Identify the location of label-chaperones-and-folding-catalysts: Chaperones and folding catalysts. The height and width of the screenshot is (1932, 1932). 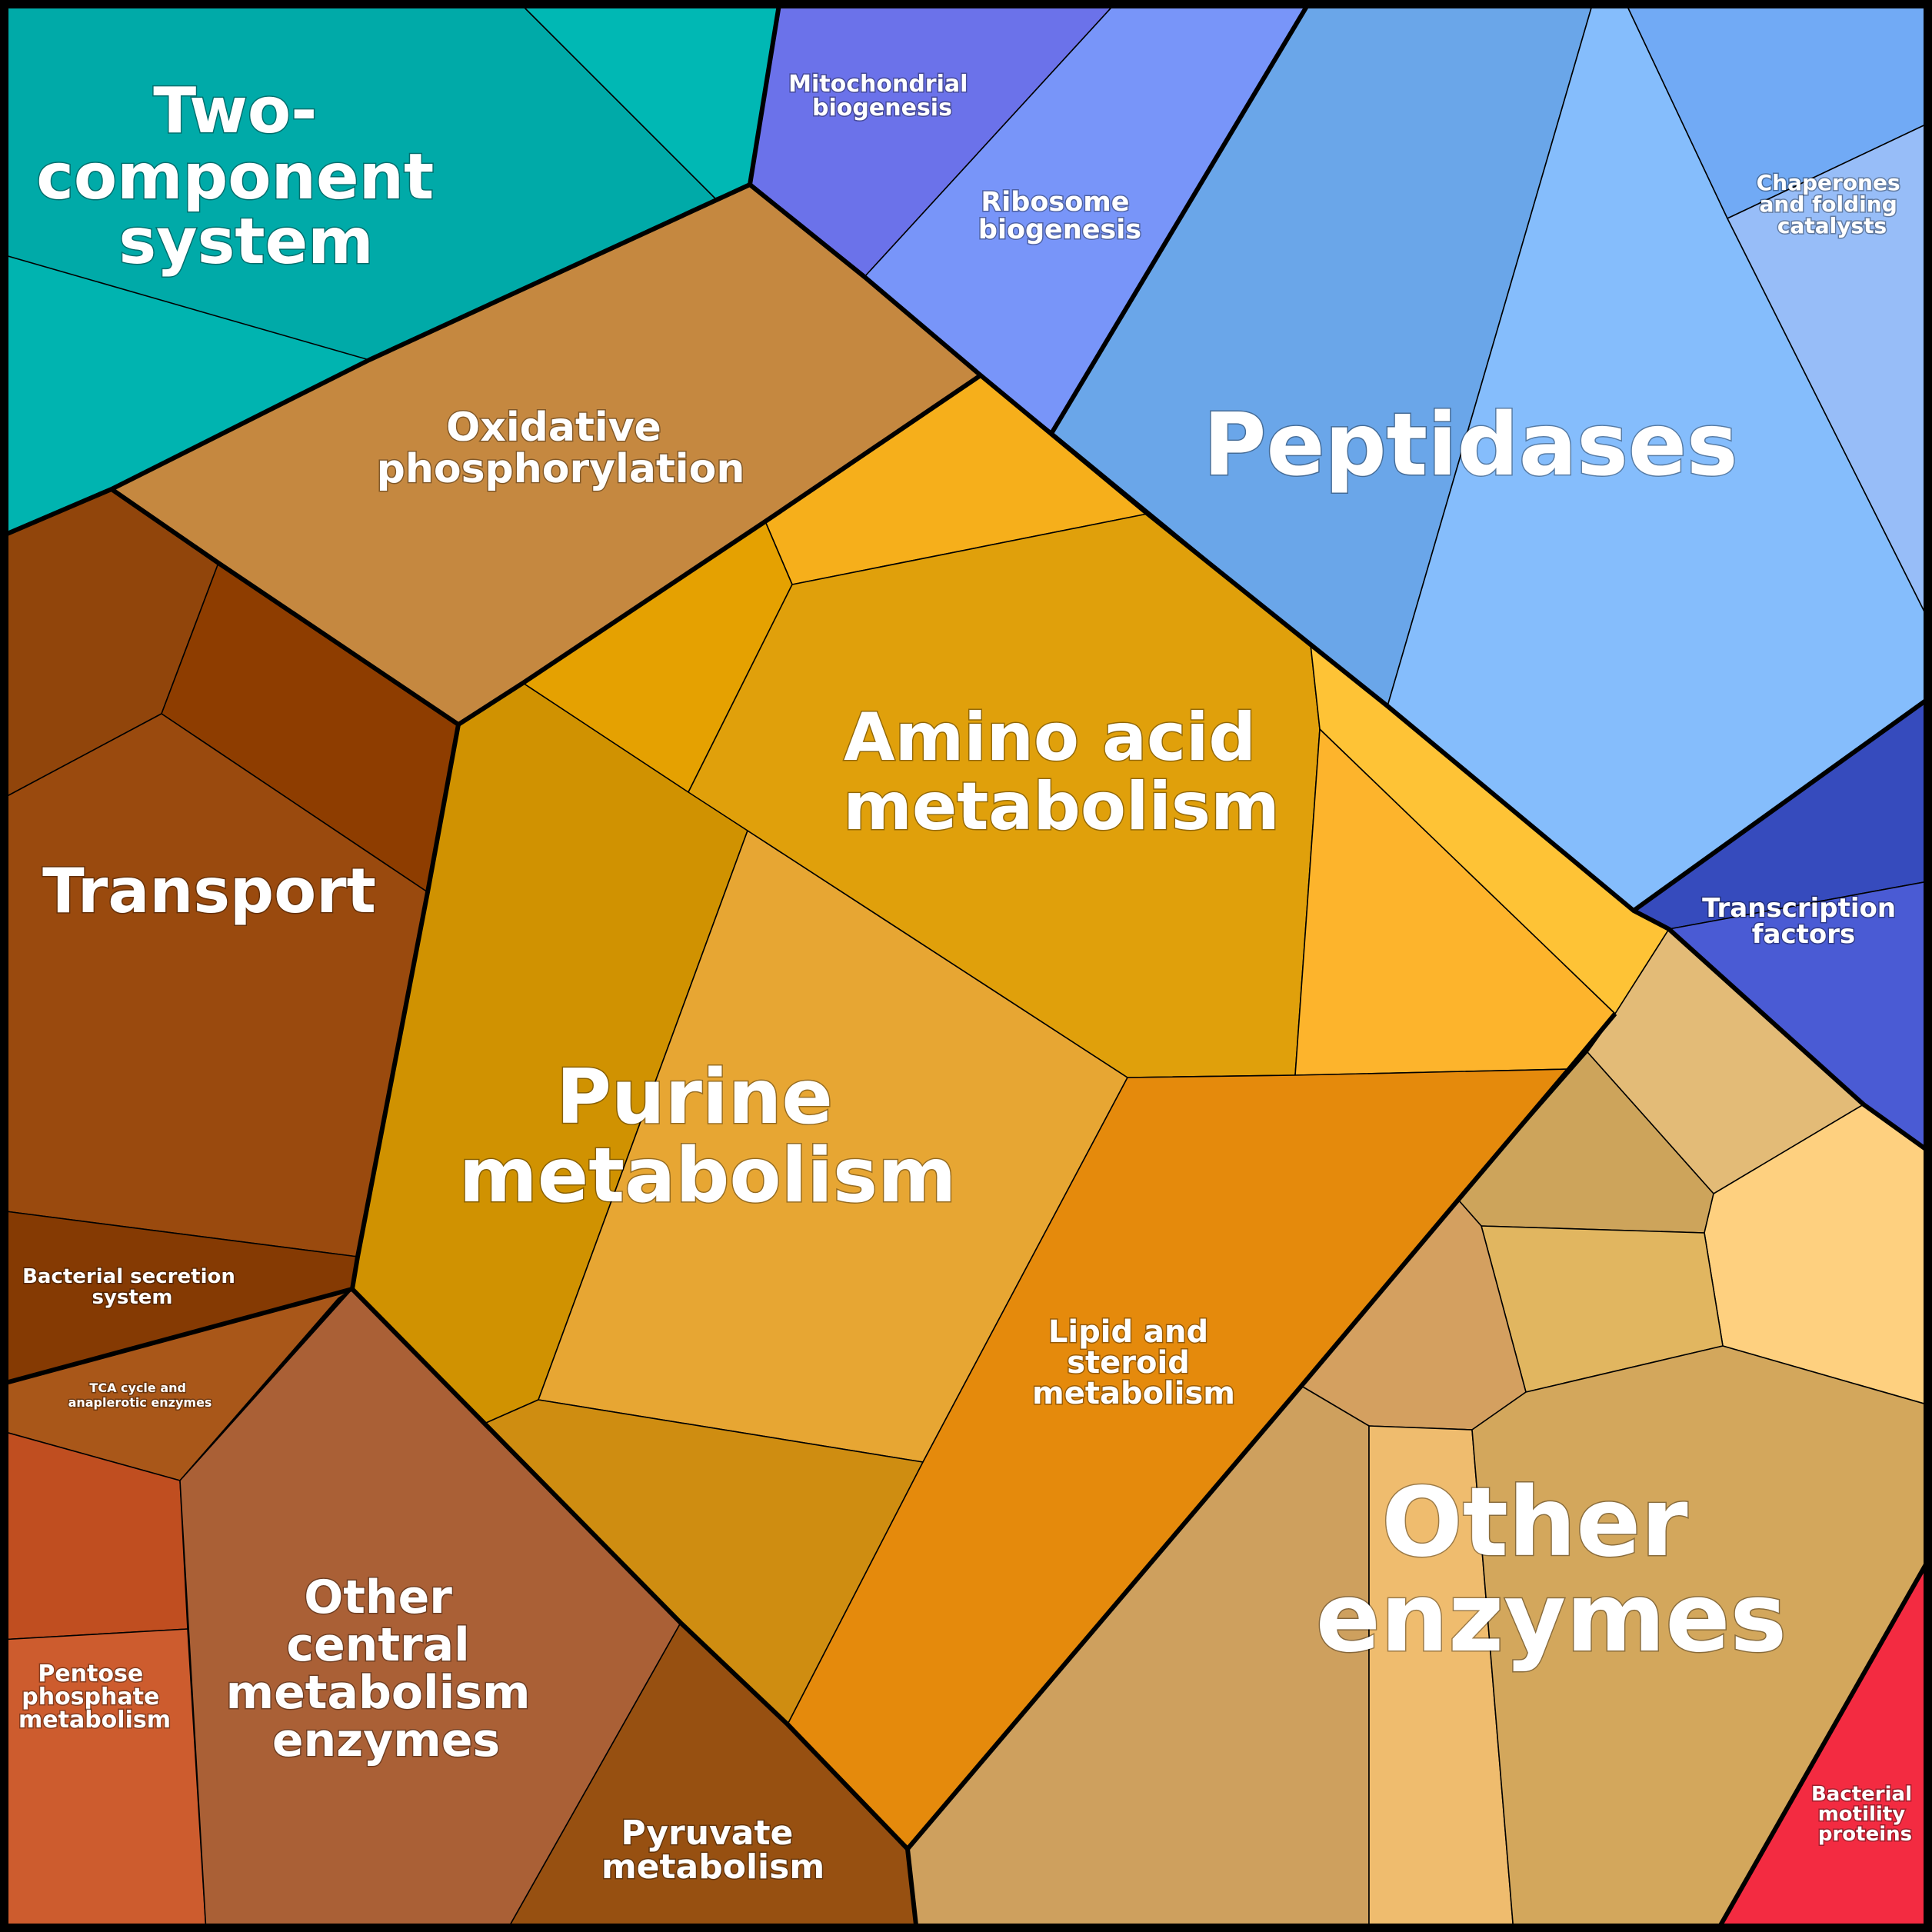
(1832, 204).